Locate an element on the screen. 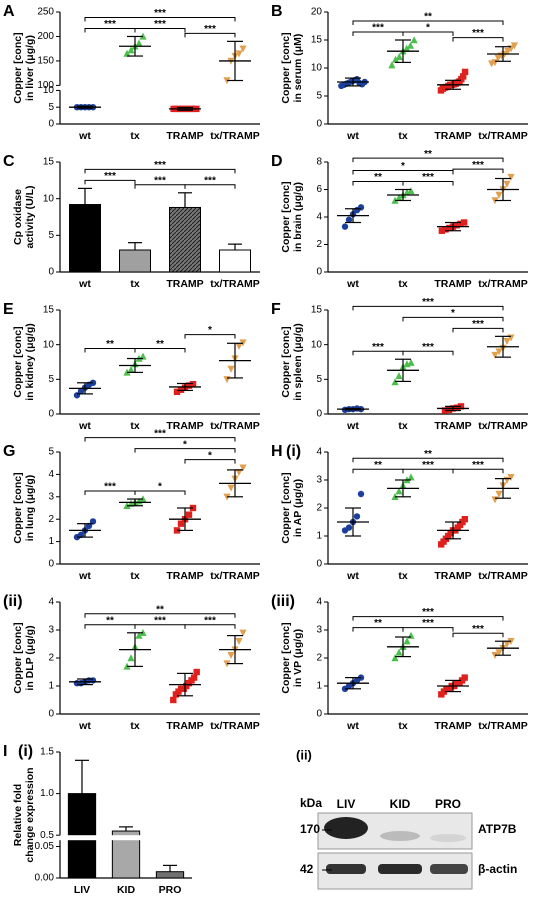 The height and width of the screenshot is (909, 536). panel-label: D is located at coordinates (277, 161).